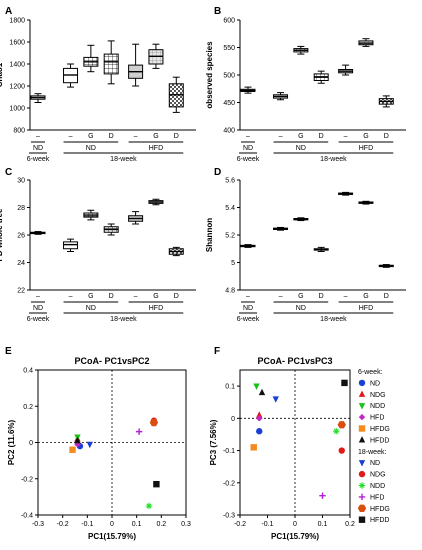  Describe the element at coordinates (72, 449) in the screenshot. I see `data-point-6-hfdg` at that location.